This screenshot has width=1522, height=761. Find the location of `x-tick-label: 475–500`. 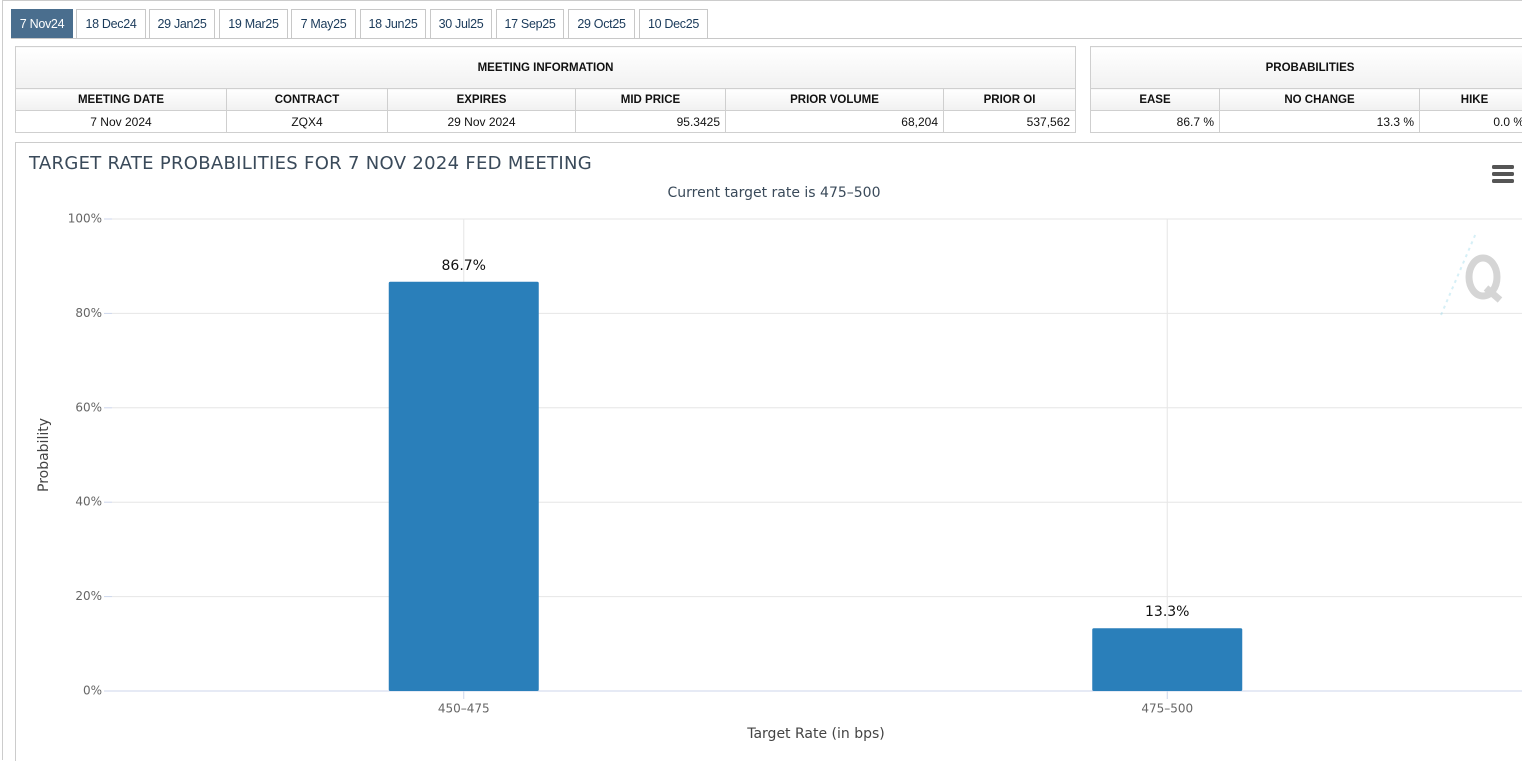

x-tick-label: 475–500 is located at coordinates (1167, 709).